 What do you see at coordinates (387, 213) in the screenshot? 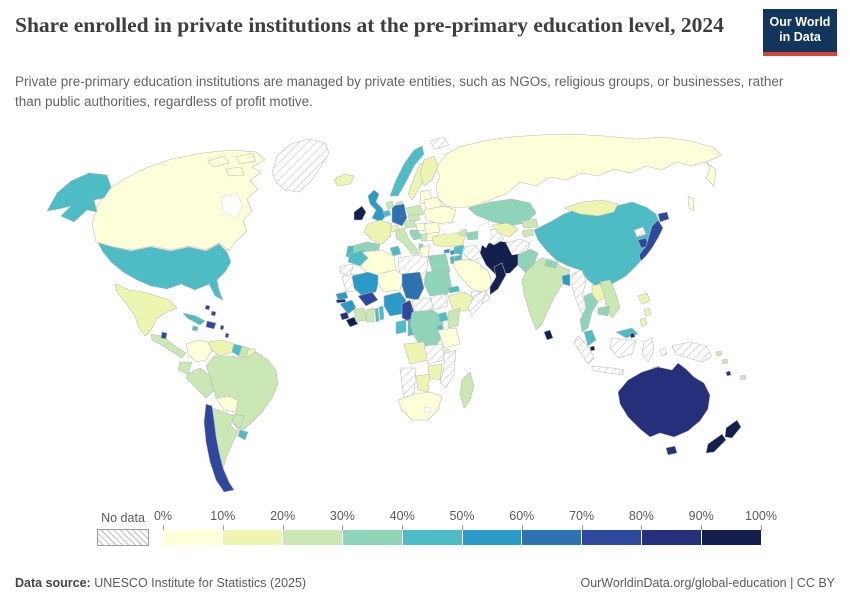
I see `country-belgium` at bounding box center [387, 213].